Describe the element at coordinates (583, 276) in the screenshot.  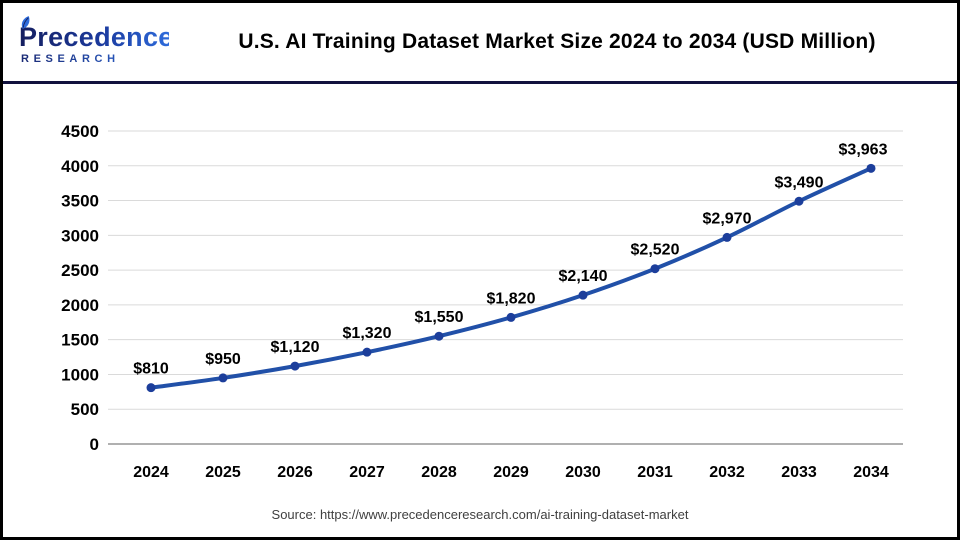
I see `data-label: $2,140` at that location.